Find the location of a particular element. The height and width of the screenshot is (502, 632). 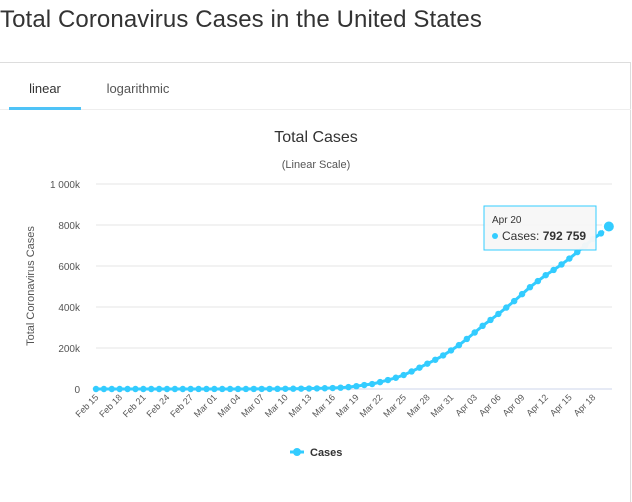

tooltip: Apr 20 Cases: 792 759 is located at coordinates (540, 228).